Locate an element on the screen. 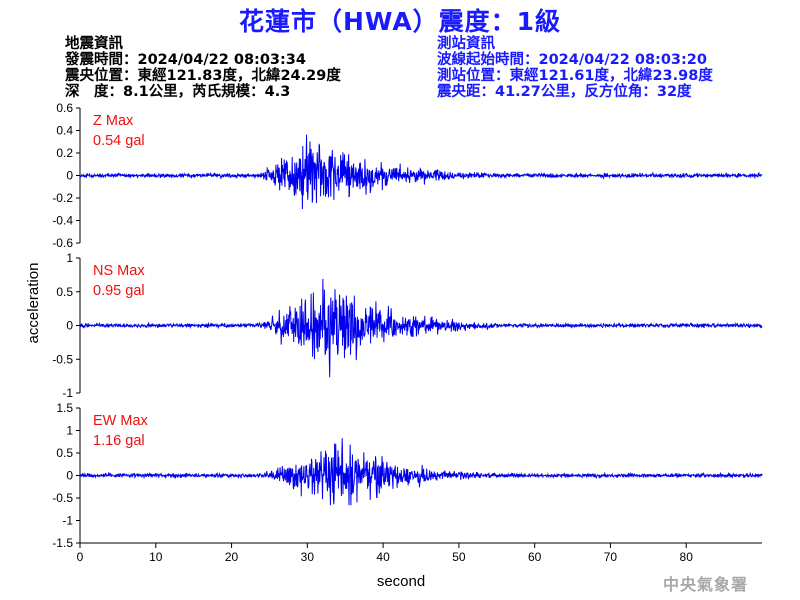 The height and width of the screenshot is (600, 800). x-tick-label: 0 is located at coordinates (80, 557).